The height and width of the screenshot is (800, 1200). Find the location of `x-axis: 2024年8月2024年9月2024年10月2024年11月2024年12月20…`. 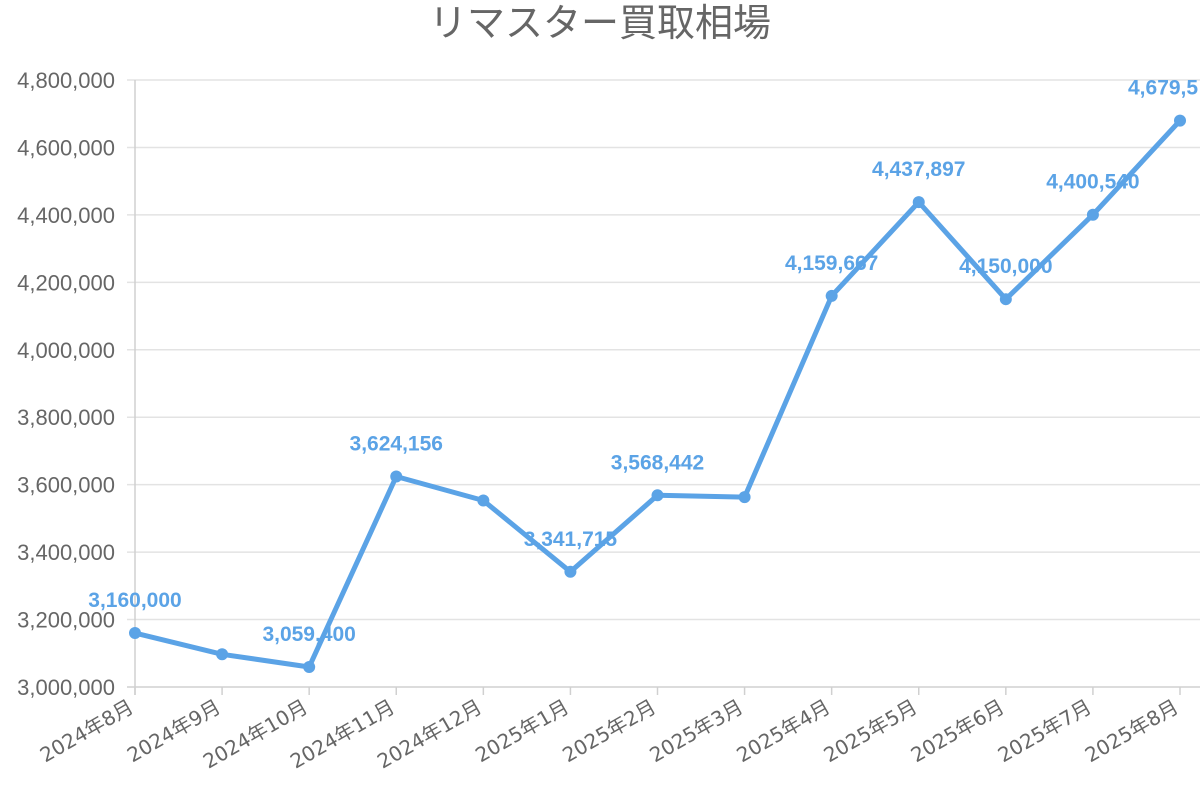

x-axis: 2024年8月2024年9月2024年10月2024年11月2024年12月20… is located at coordinates (609, 730).